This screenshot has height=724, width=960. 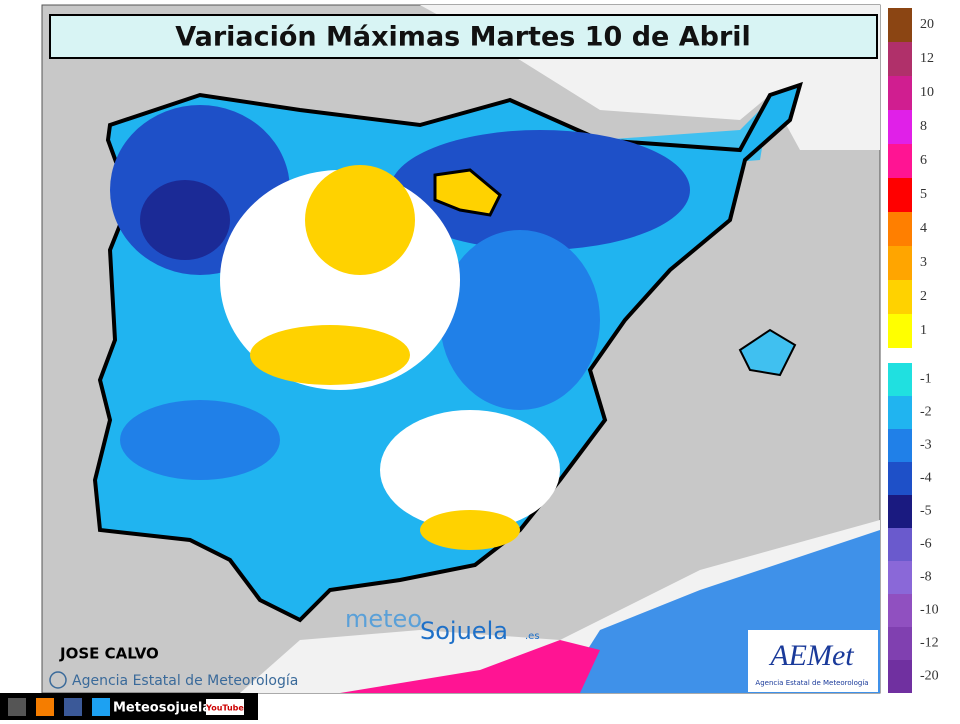 I want to click on handle: Meteosojuela, so click(x=162, y=708).